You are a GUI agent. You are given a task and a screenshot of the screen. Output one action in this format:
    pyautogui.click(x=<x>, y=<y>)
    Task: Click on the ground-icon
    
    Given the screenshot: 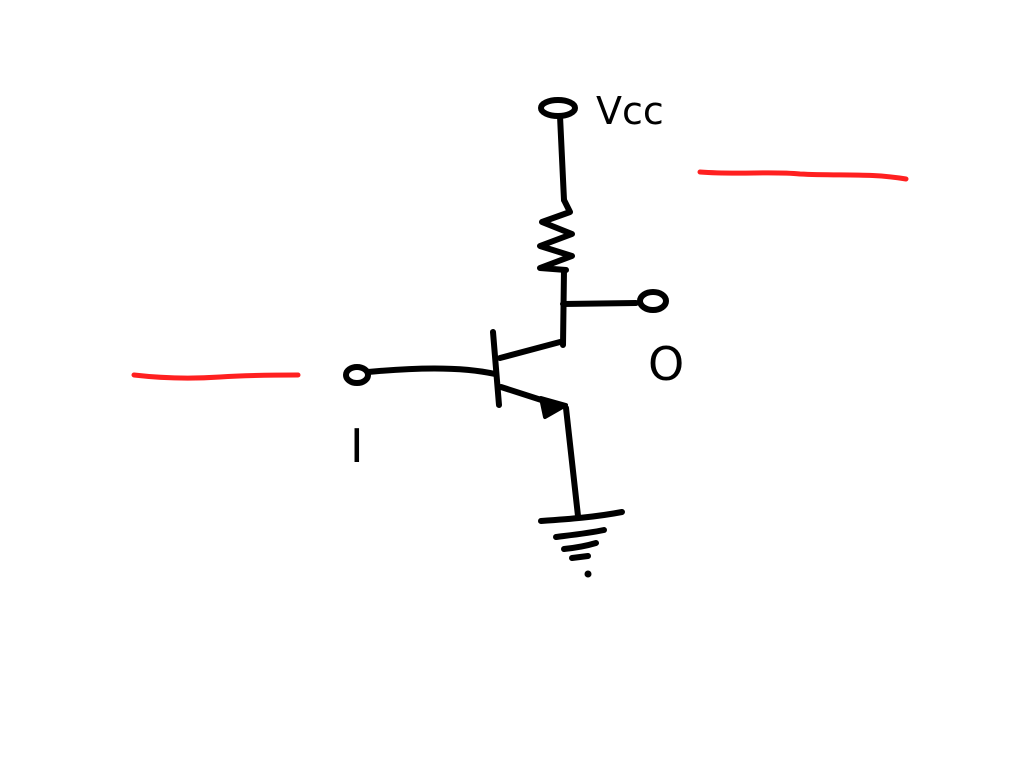 What is the action you would take?
    pyautogui.click(x=581, y=543)
    